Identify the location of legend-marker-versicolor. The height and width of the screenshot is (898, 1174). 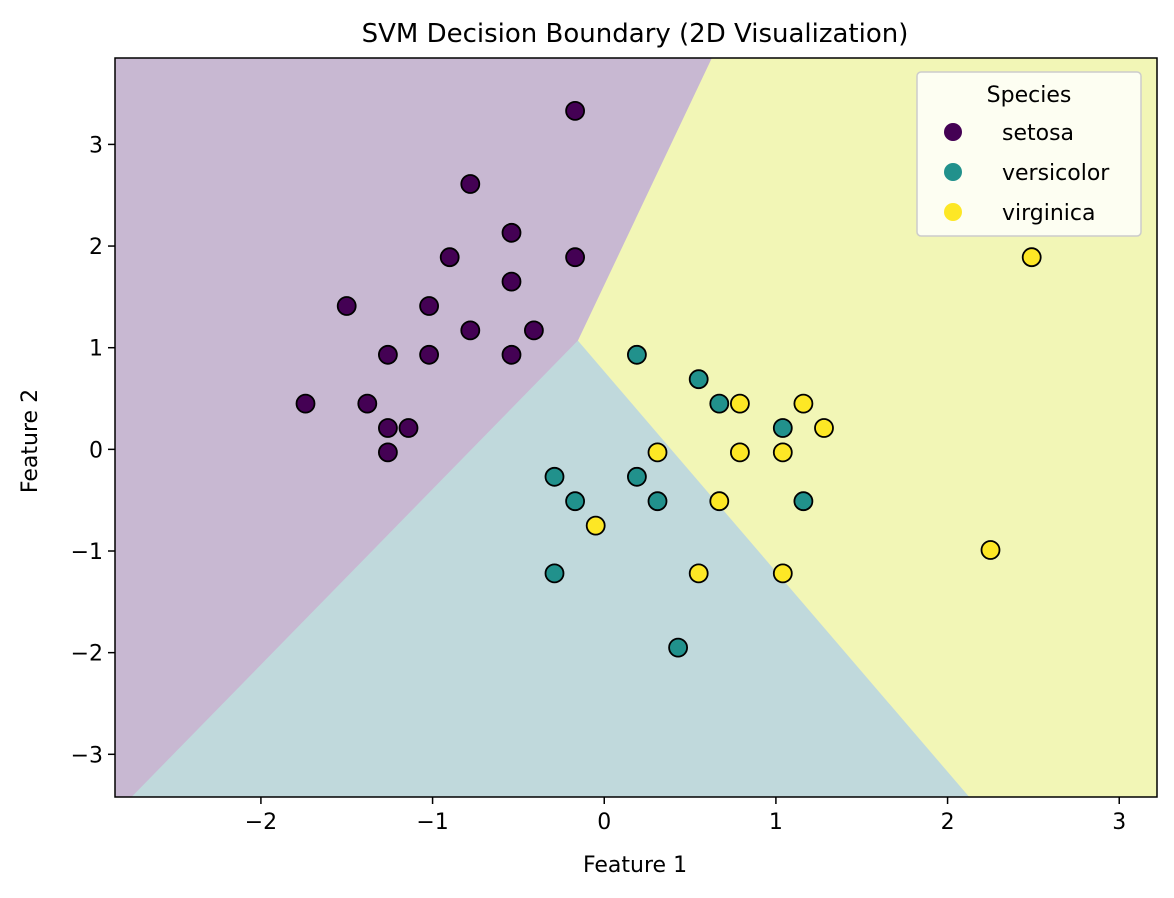
(953, 172).